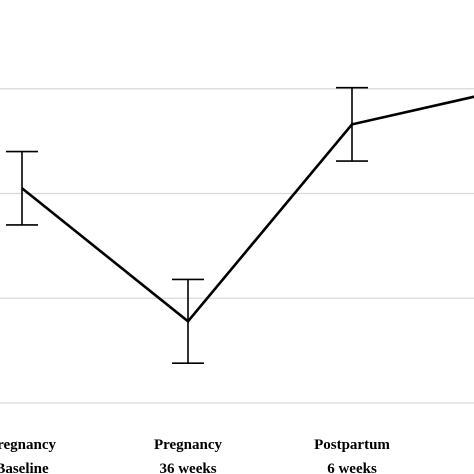 This screenshot has height=474, width=474. Describe the element at coordinates (24, 467) in the screenshot. I see `x-tick-label-0-line-1: Baseline` at that location.